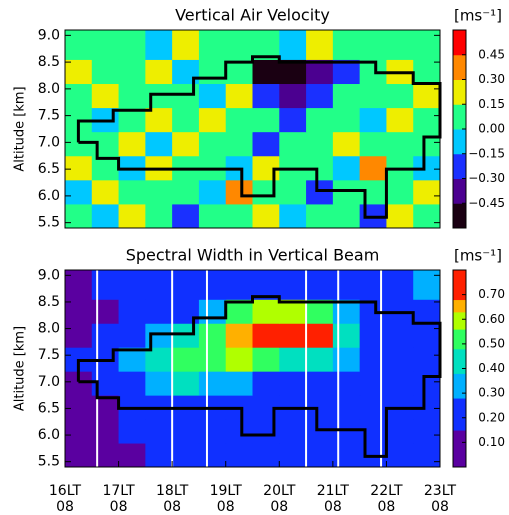  What do you see at coordinates (491, 54) in the screenshot?
I see `colorbar-tick-label: 0.45` at bounding box center [491, 54].